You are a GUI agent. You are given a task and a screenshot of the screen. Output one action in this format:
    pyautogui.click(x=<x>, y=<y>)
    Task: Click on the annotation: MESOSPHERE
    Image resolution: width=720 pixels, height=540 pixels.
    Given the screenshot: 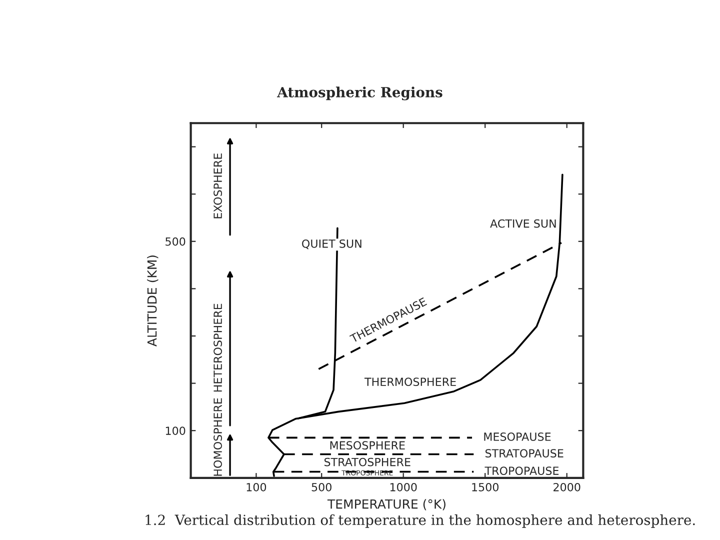 What is the action you would take?
    pyautogui.click(x=367, y=445)
    